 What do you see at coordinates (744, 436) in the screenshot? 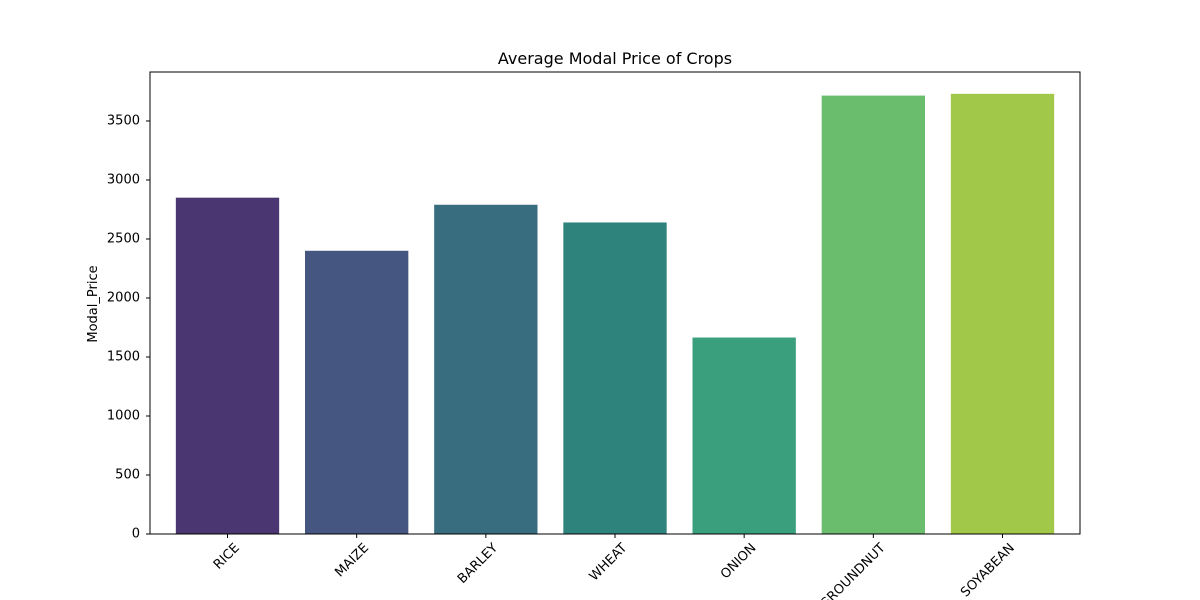
I see `bar-onion` at bounding box center [744, 436].